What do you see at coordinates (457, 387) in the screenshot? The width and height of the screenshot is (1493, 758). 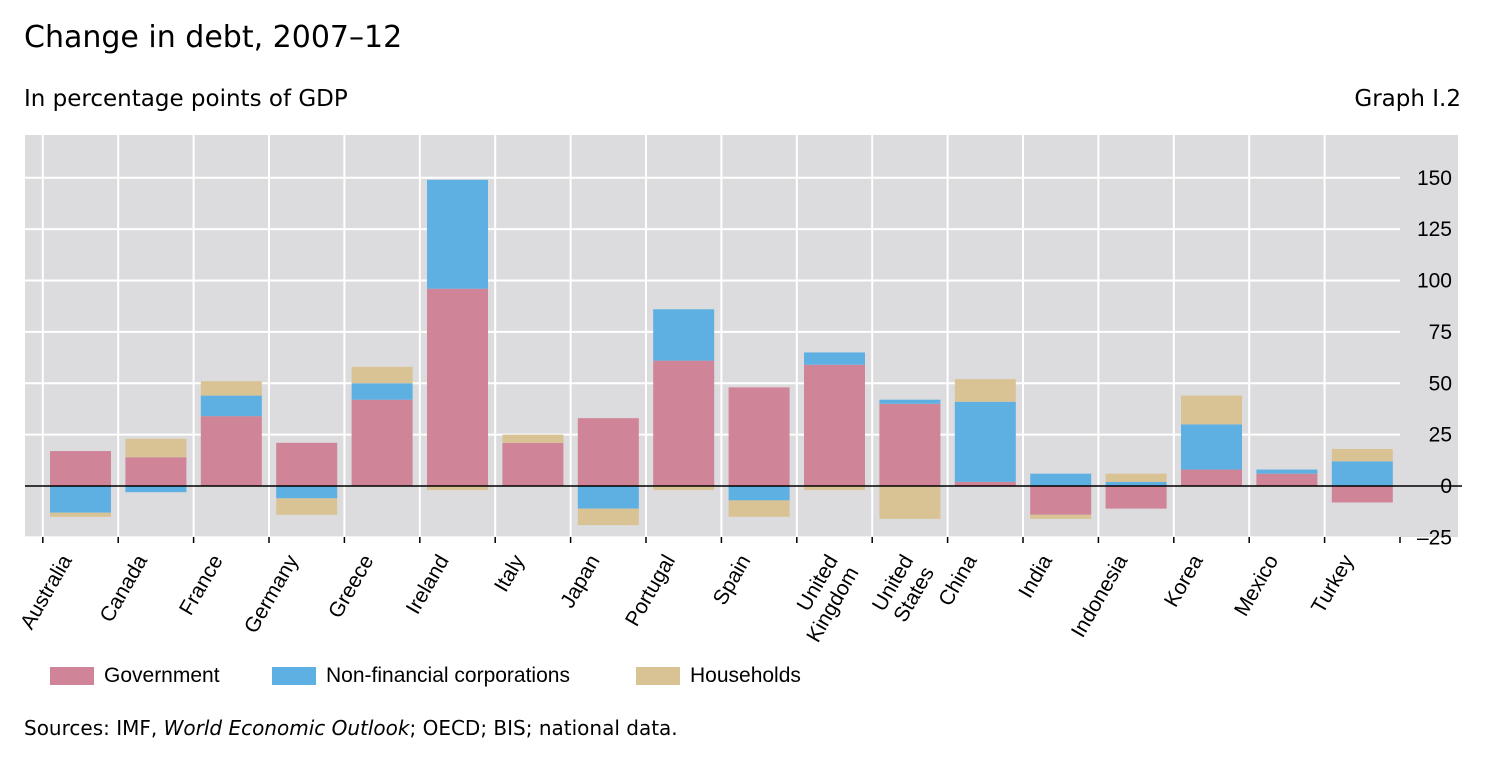 I see `bar-ireland-government` at bounding box center [457, 387].